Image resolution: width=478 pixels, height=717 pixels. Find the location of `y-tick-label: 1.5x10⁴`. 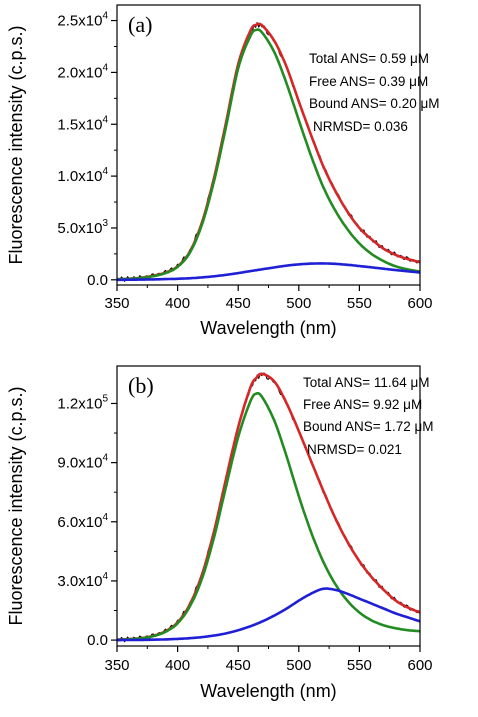

y-tick-label: 1.5x10⁴ is located at coordinates (82, 123).